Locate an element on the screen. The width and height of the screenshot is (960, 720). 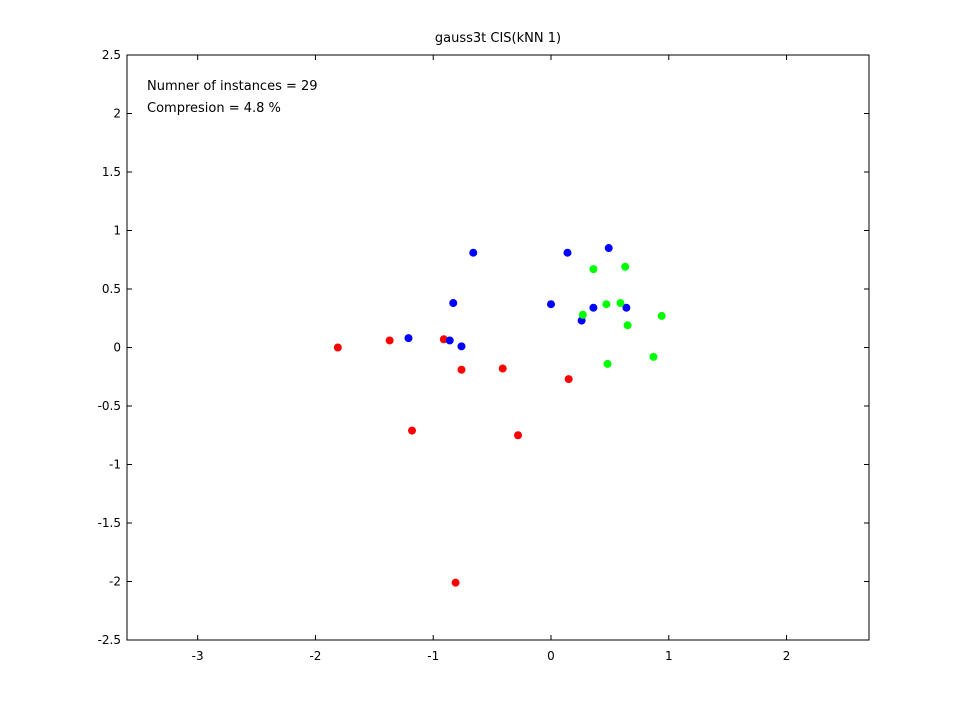
y-tick-label: -1.5 is located at coordinates (109, 523).